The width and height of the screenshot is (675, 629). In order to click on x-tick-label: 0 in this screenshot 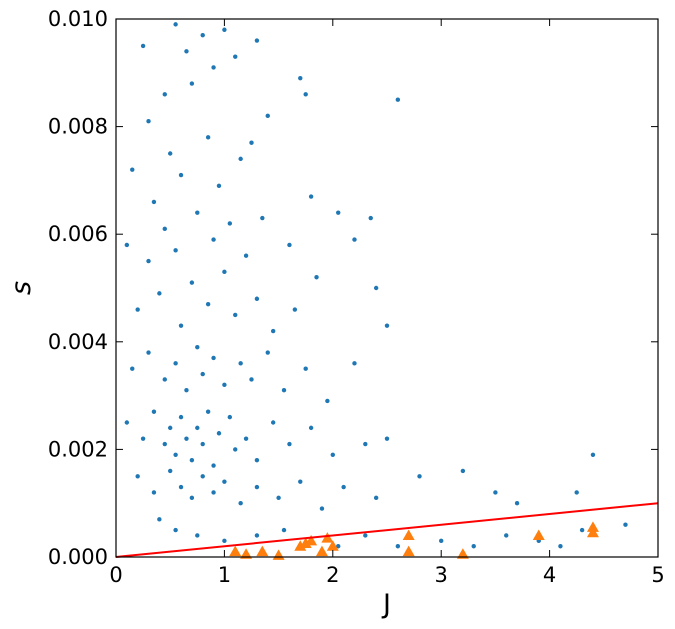, I will do `click(115, 575)`.